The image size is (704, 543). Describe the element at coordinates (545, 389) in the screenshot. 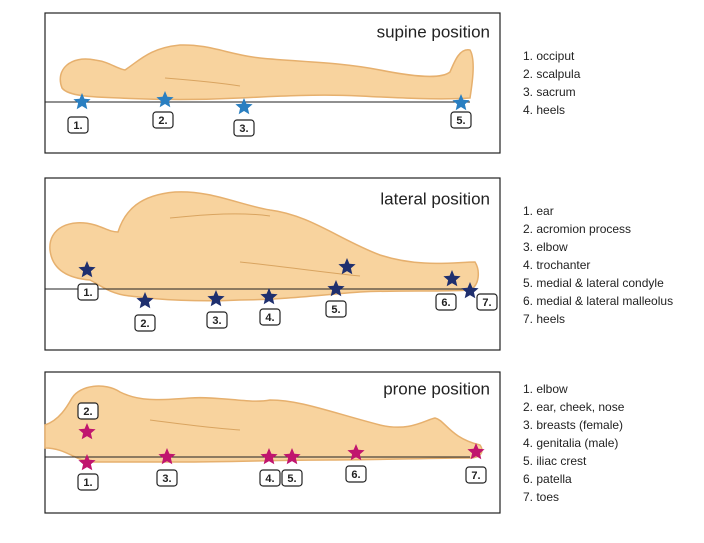

I see `legend-item: 1. elbow` at that location.